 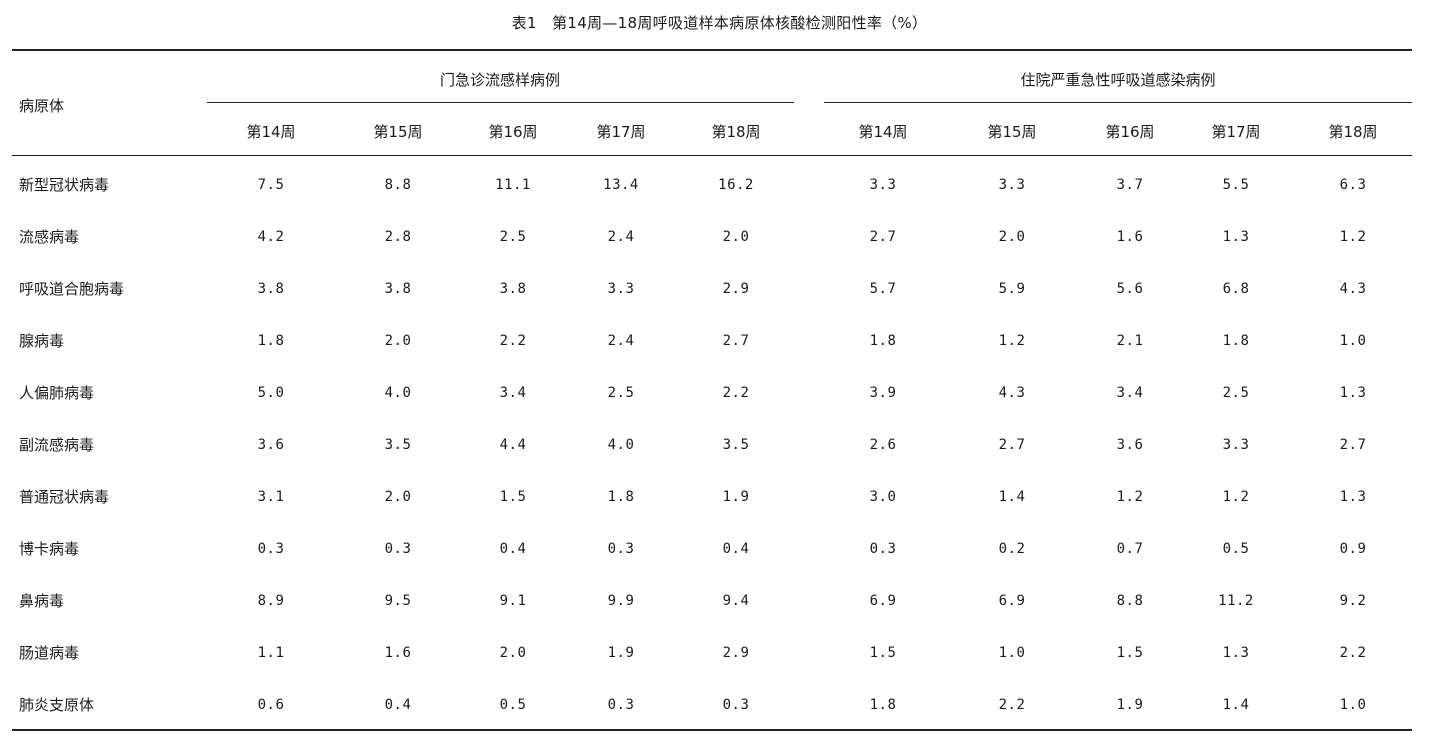 I want to click on pathogen-name: 鼻病毒, so click(x=42, y=601).